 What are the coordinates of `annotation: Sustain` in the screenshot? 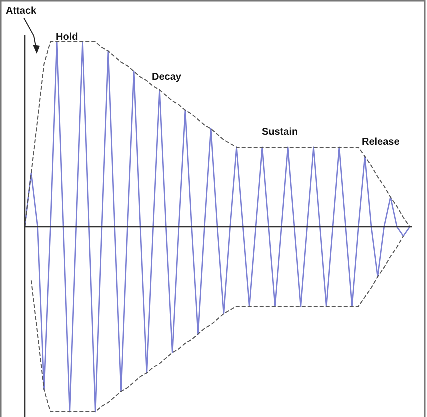 It's located at (280, 132).